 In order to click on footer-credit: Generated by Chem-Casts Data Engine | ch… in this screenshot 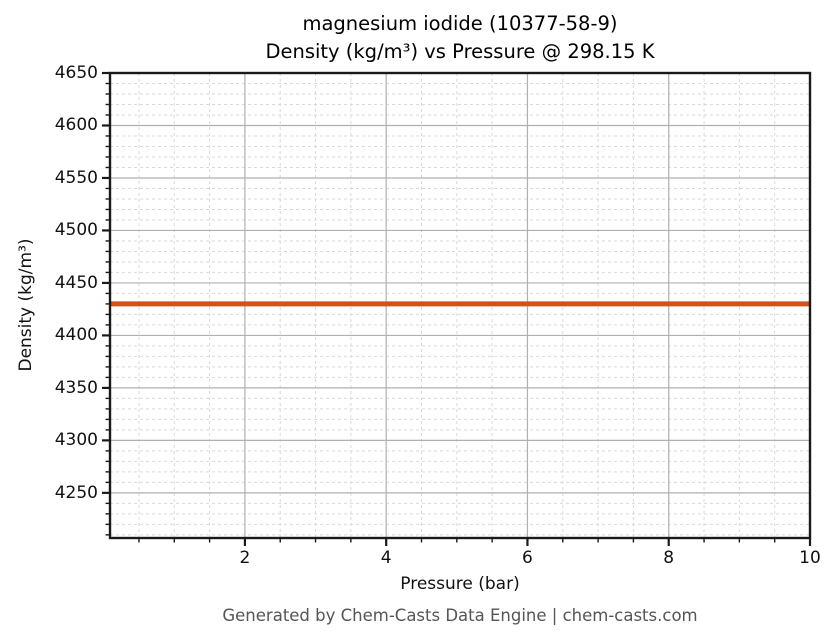, I will do `click(460, 615)`.